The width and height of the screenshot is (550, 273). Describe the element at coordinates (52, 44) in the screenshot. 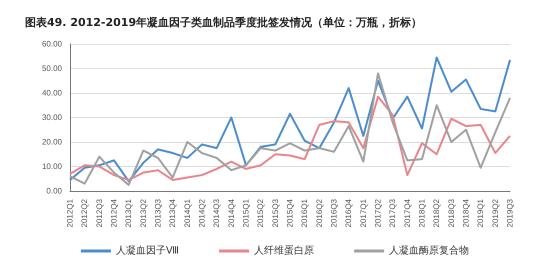

I see `y-tick-label: 60.00` at that location.